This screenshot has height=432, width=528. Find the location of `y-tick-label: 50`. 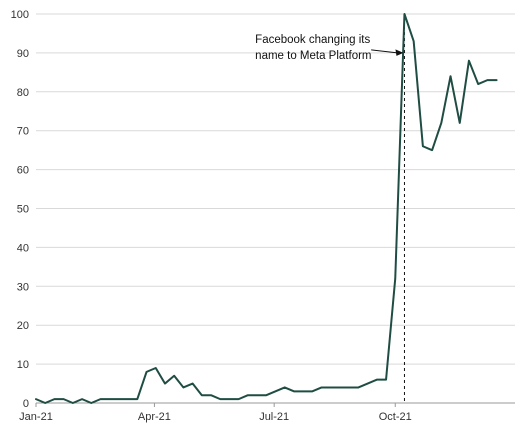

y-tick-label: 50 is located at coordinates (23, 210).